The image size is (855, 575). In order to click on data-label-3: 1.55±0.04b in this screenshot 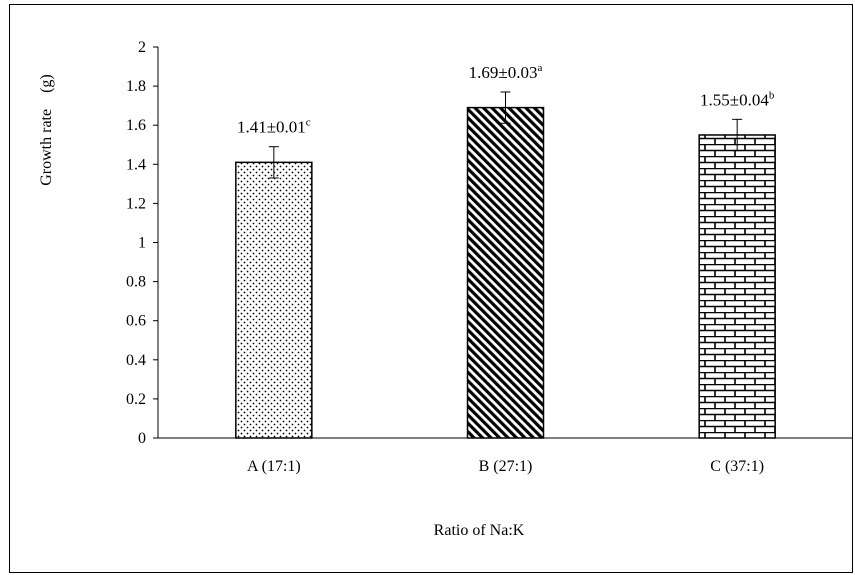, I will do `click(737, 99)`.